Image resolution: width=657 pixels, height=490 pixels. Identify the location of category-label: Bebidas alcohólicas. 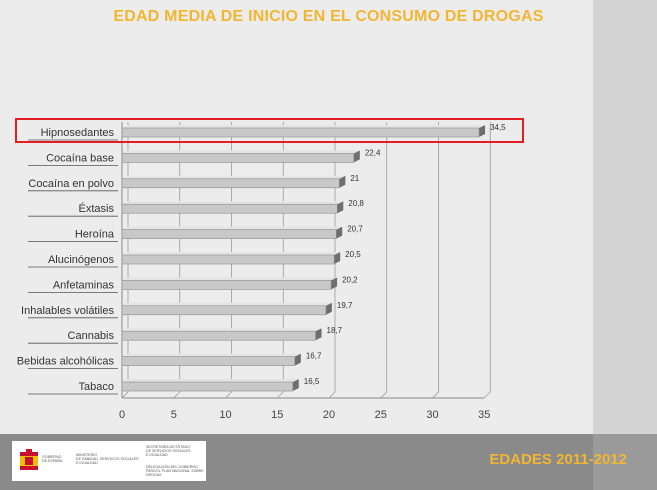
(66, 362).